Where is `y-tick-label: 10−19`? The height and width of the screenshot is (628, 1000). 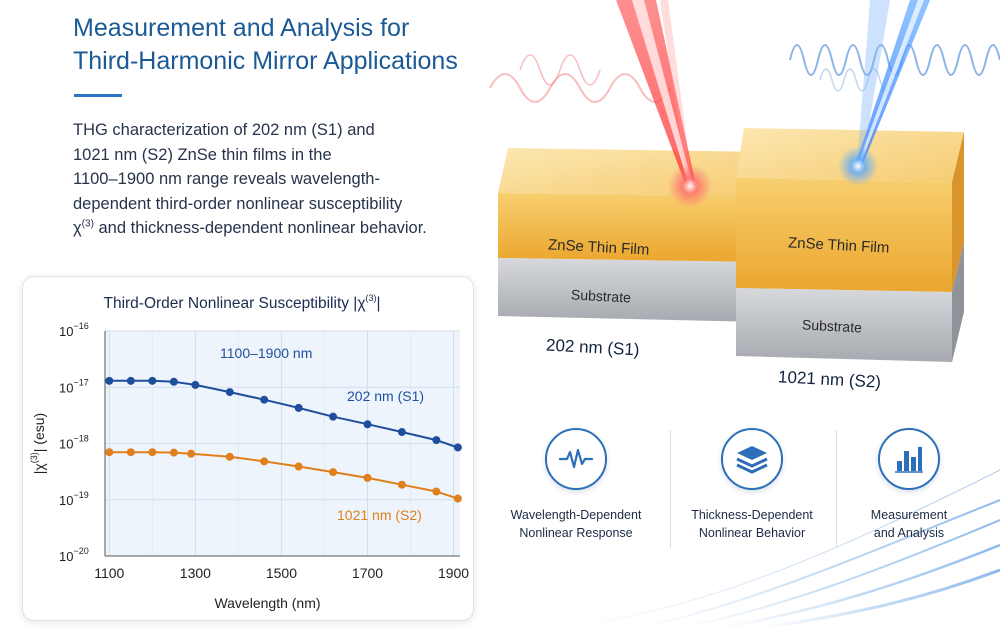
y-tick-label: 10−19 is located at coordinates (74, 499).